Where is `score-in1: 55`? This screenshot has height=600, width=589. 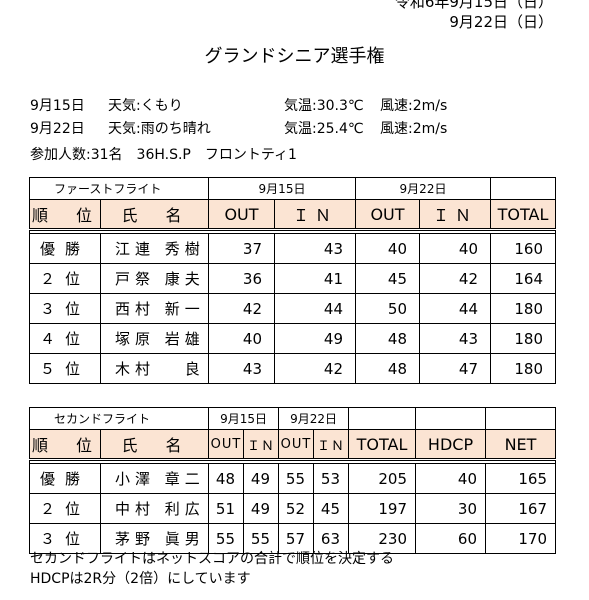
score-in1: 55 is located at coordinates (261, 538).